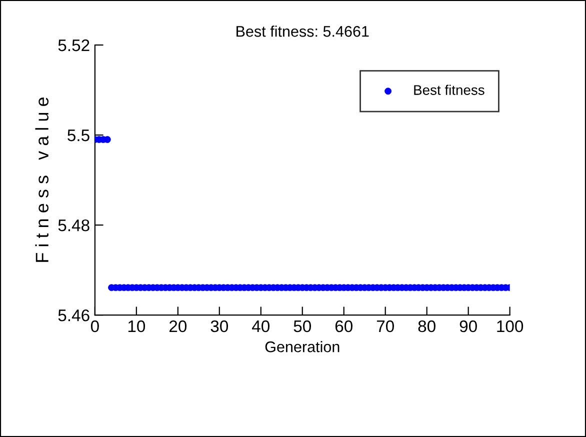  I want to click on chart-title: Best fitness: 5.4661, so click(302, 31).